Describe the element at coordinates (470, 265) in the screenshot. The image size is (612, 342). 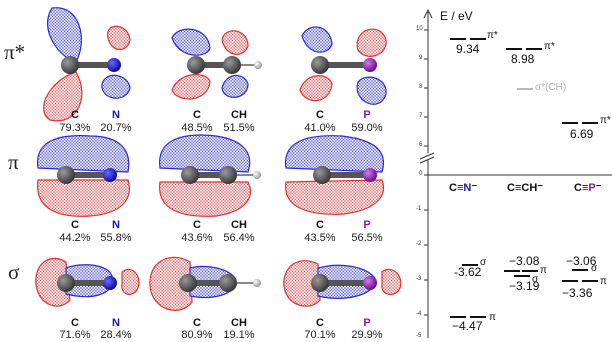
I see `level-cn-sigma` at that location.